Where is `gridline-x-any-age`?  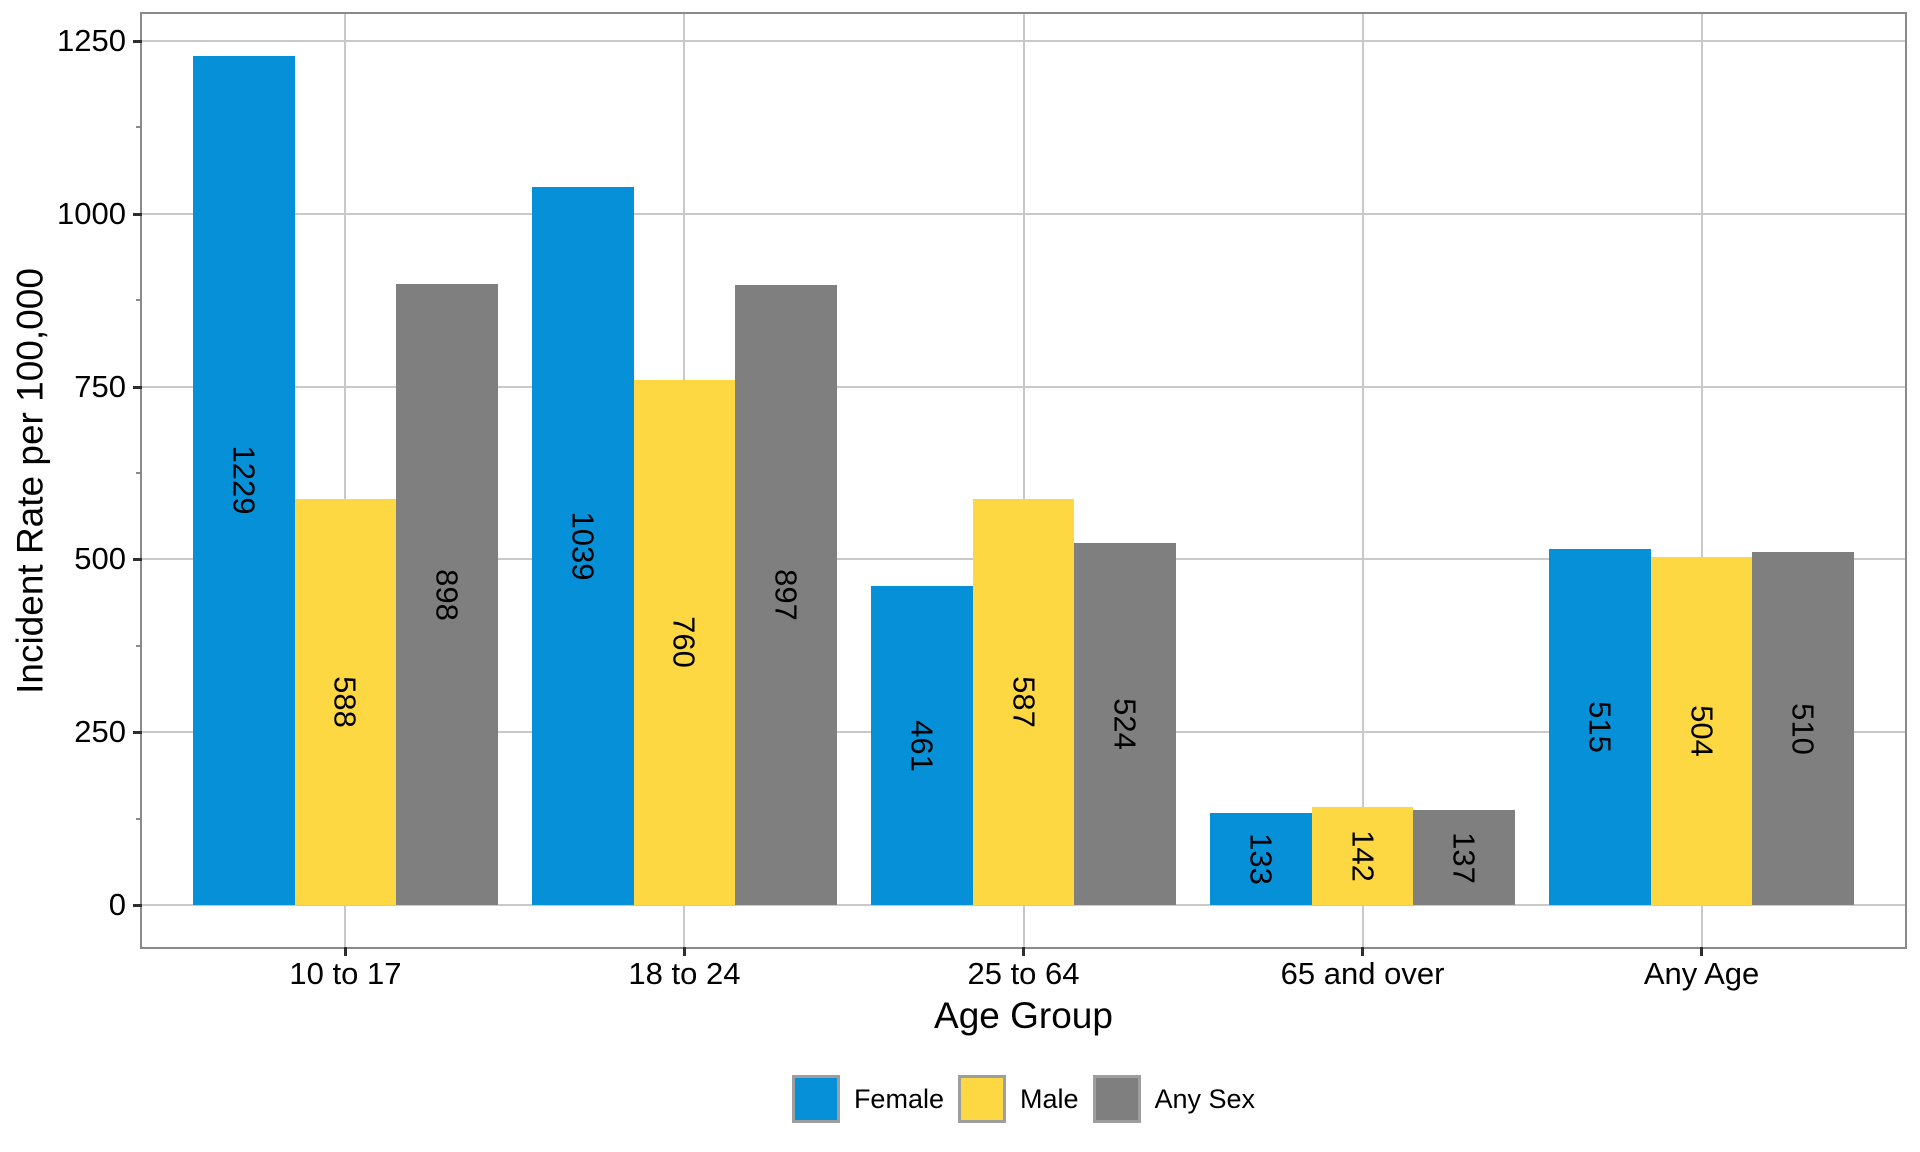
gridline-x-any-age is located at coordinates (1701, 480).